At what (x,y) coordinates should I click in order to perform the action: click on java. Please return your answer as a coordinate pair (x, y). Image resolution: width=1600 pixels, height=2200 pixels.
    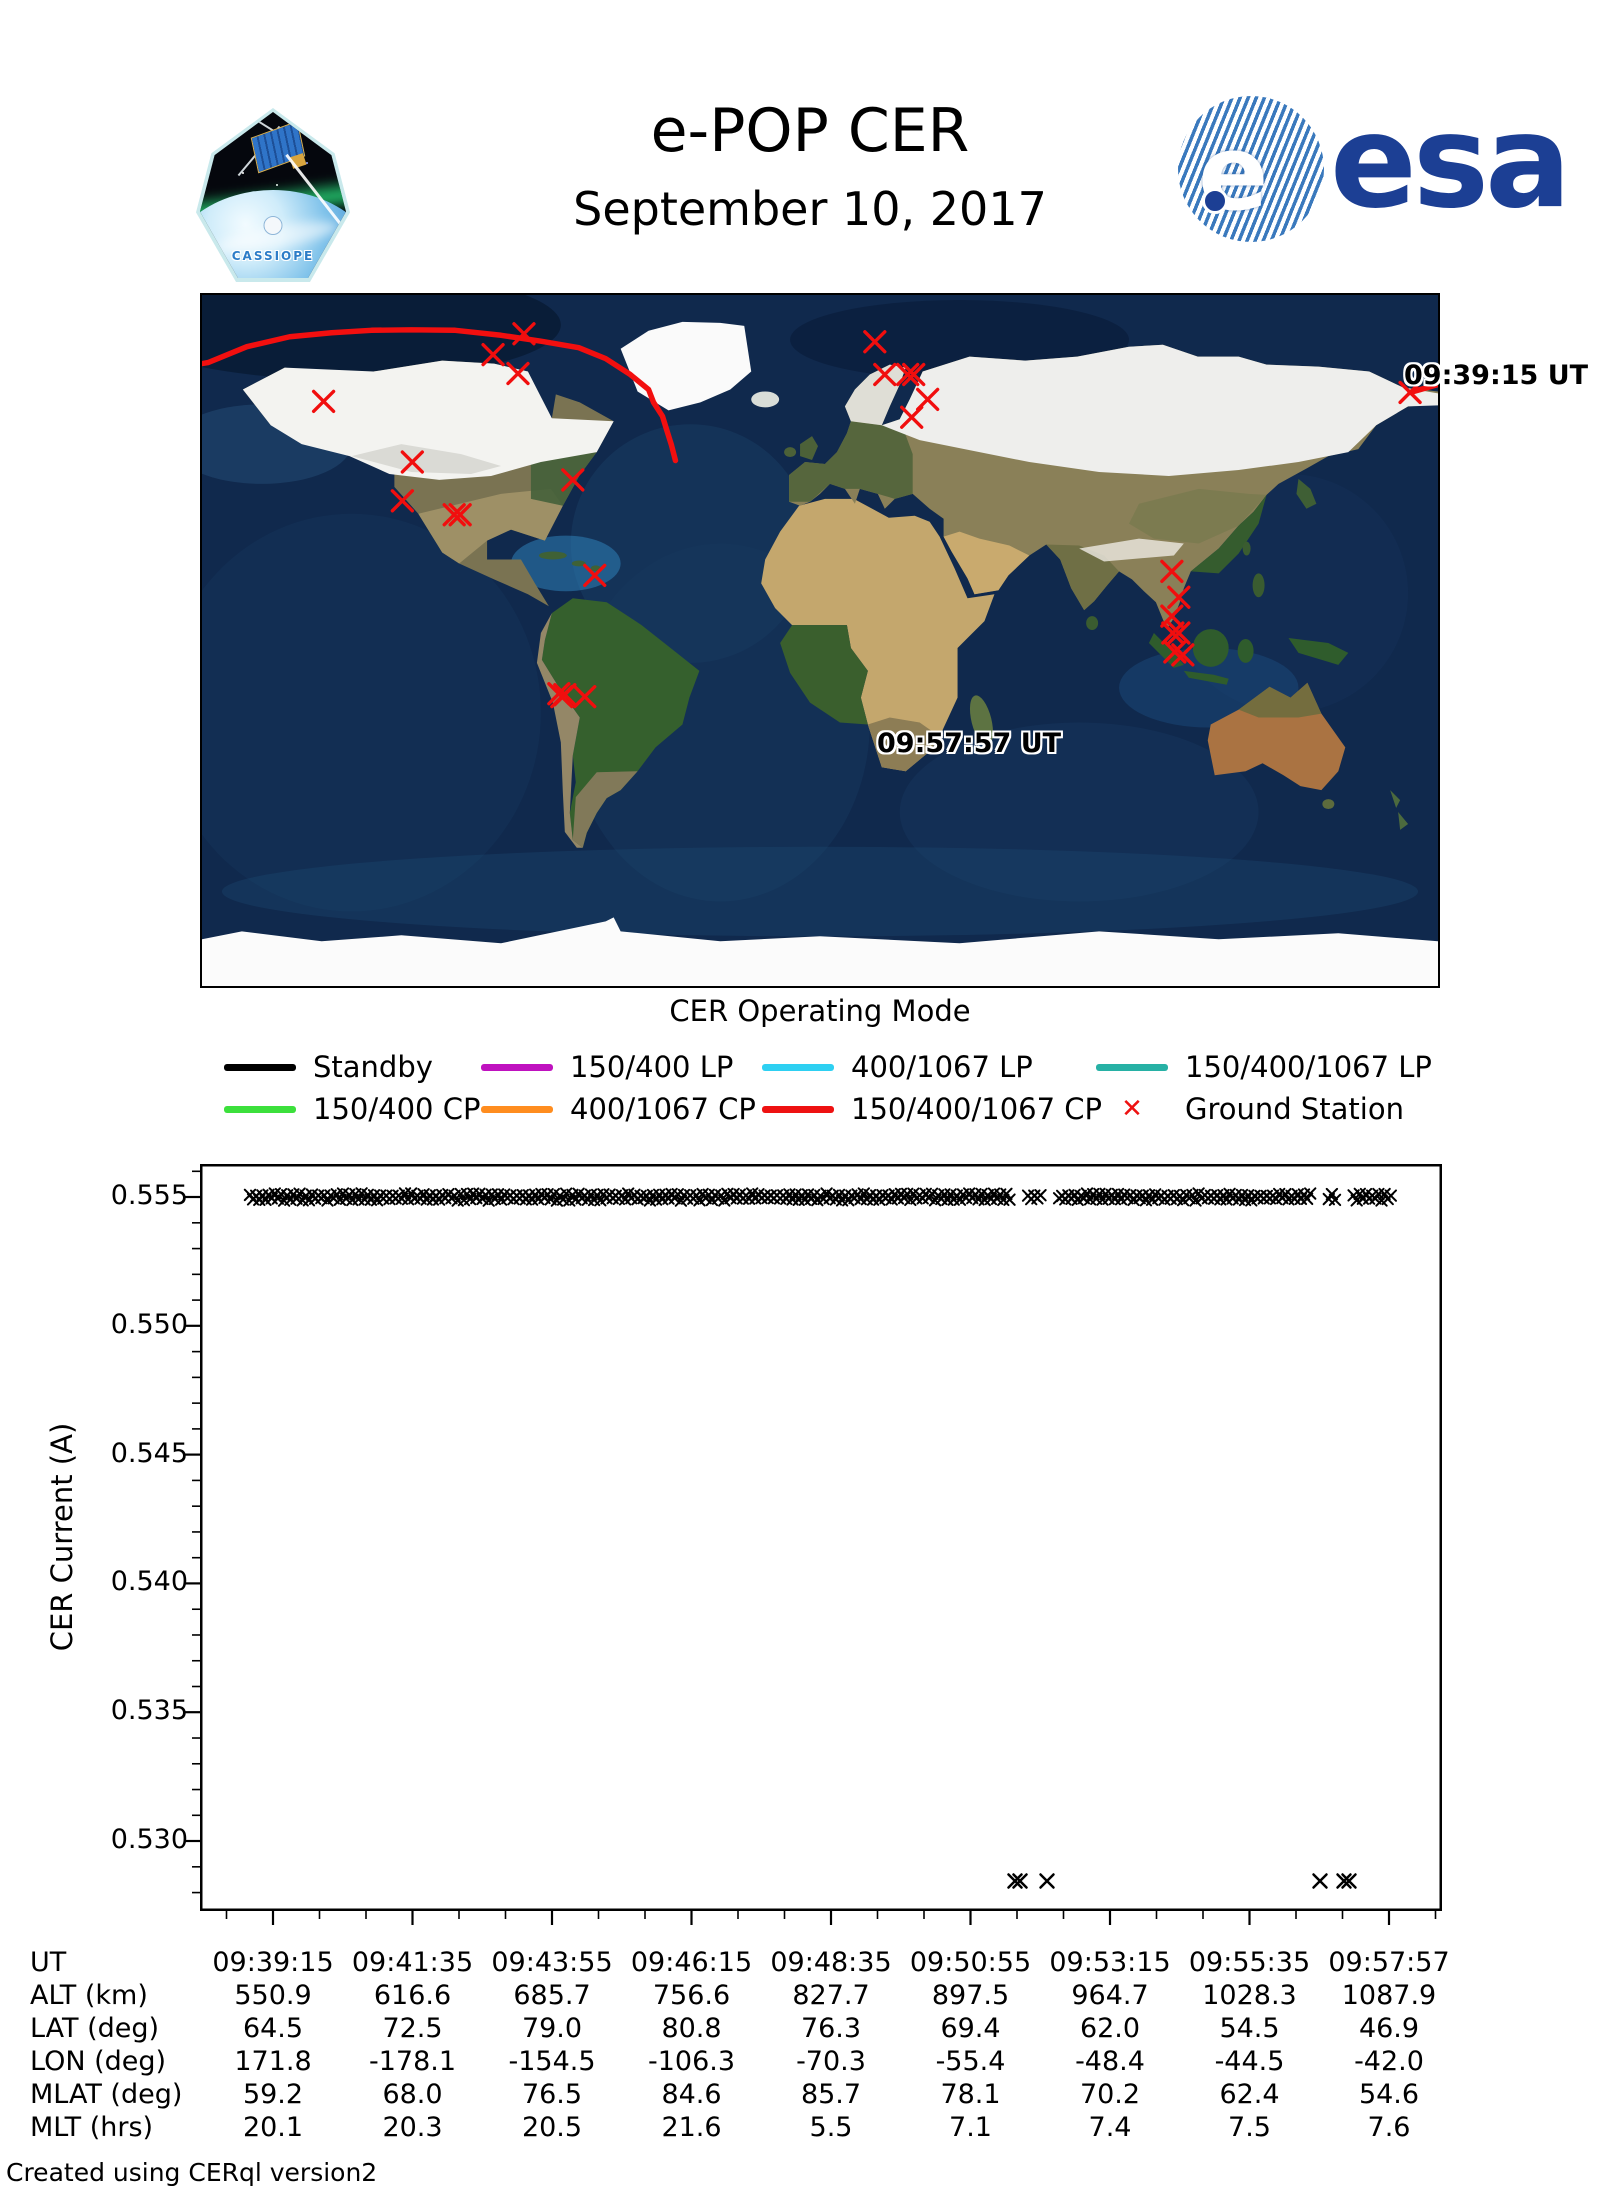
    Looking at the image, I should click on (1206, 677).